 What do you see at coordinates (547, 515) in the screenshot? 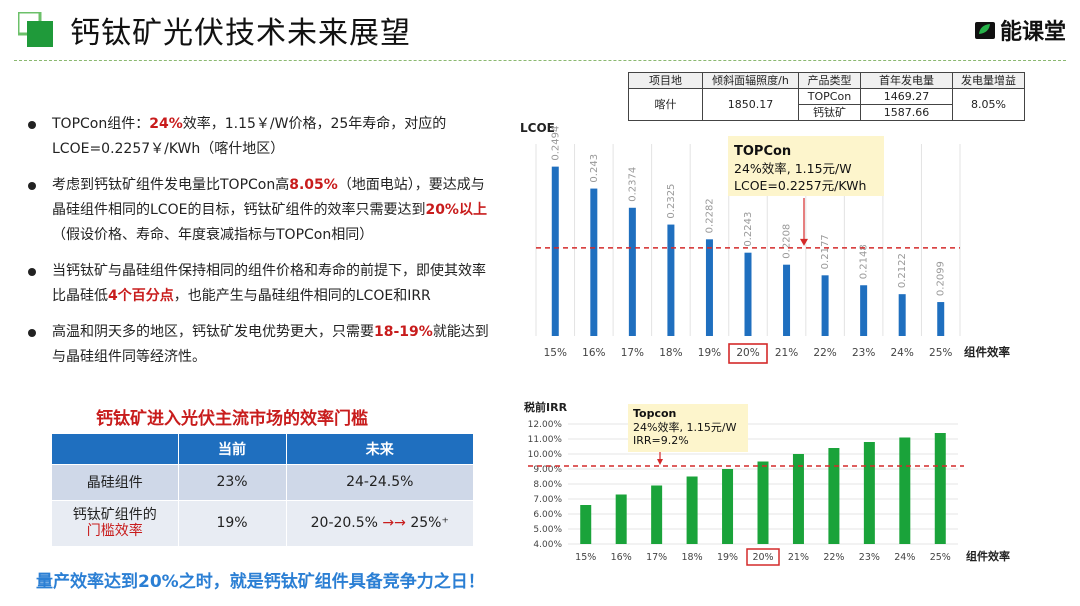
I see `irr-ytick-label: 6.00%` at bounding box center [547, 515].